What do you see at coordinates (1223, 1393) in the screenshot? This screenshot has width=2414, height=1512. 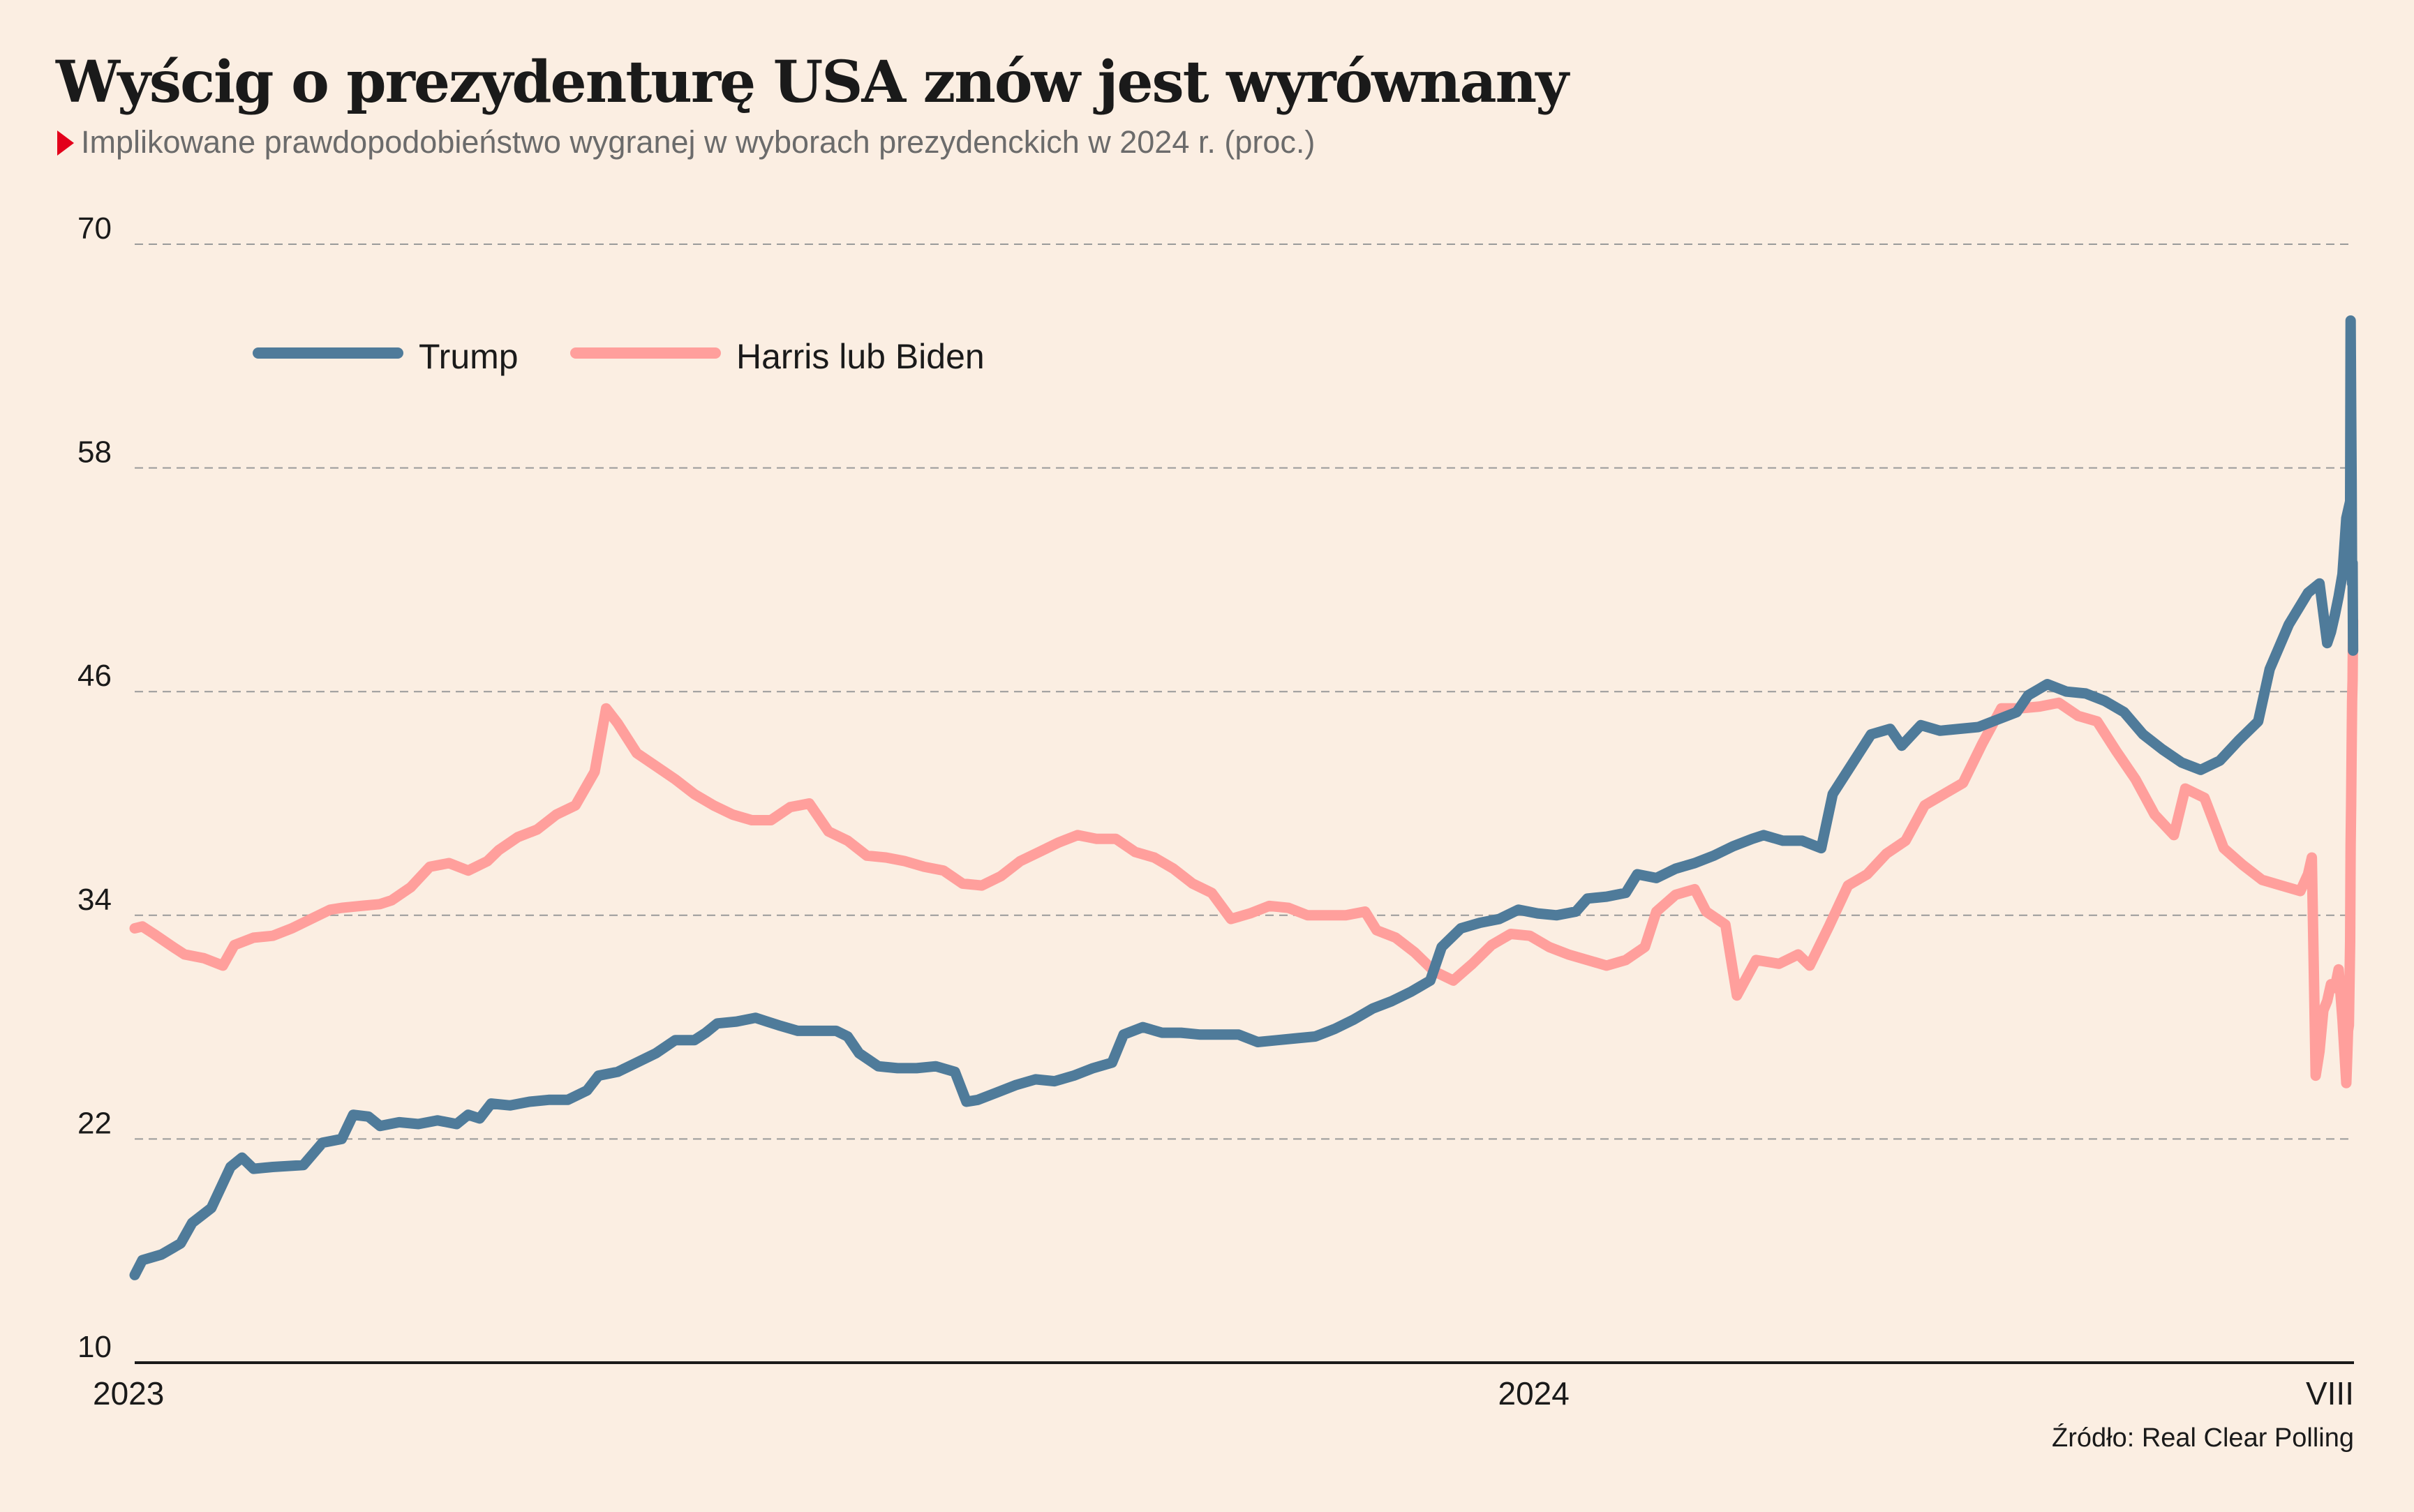 I see `x-axis-ticks: 2023 2024 VIII` at bounding box center [1223, 1393].